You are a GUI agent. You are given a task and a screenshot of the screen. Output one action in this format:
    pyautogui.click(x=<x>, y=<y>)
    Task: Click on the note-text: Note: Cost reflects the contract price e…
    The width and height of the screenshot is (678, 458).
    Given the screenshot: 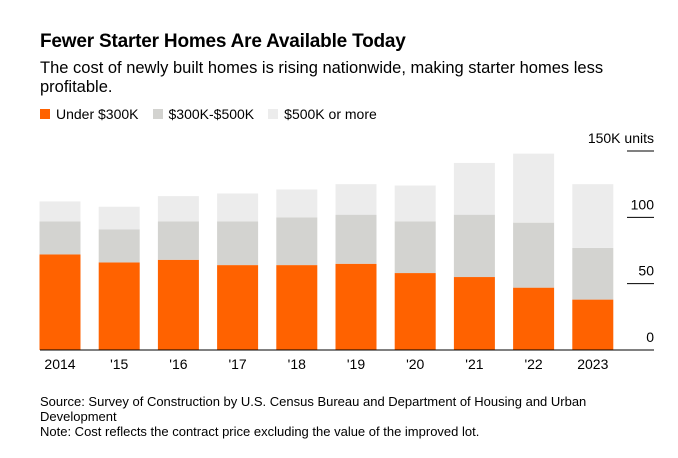 What is the action you would take?
    pyautogui.click(x=260, y=431)
    